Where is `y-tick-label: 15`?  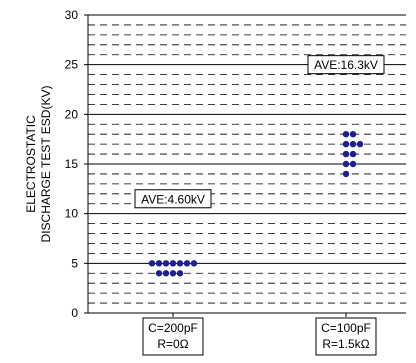 y-tick-label: 15 is located at coordinates (72, 164).